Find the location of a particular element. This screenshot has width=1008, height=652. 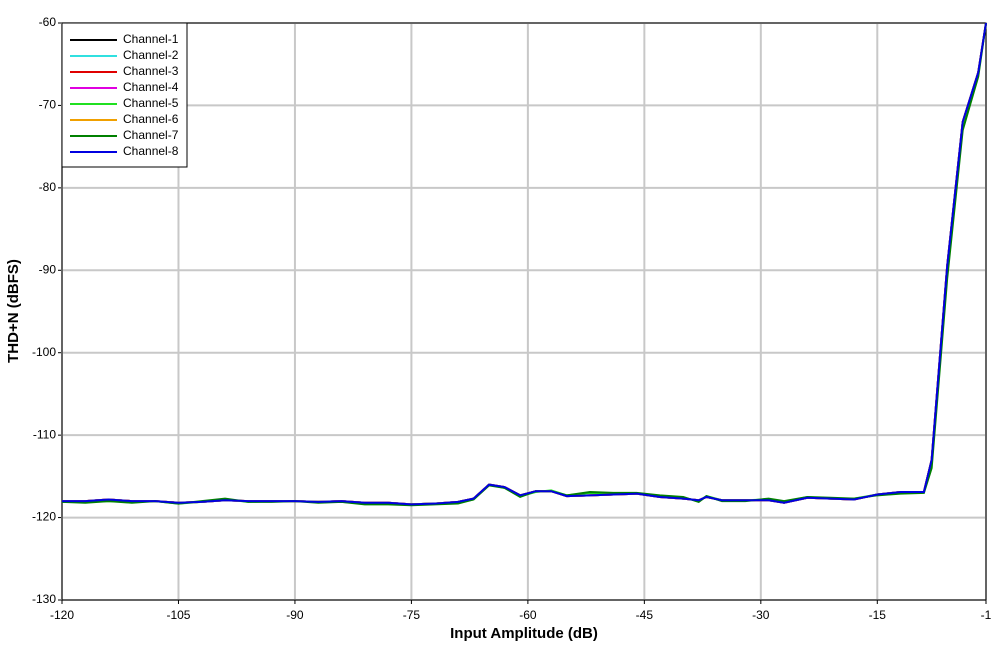

x-tick-label: -1 is located at coordinates (986, 615).